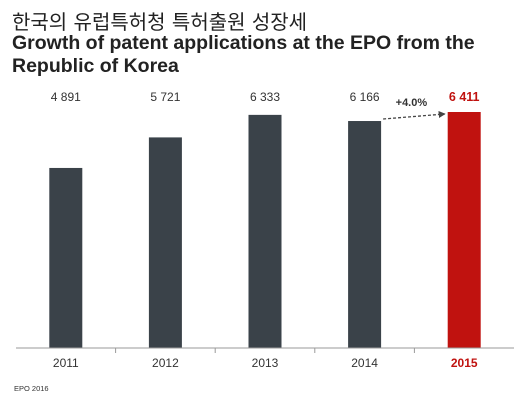 The width and height of the screenshot is (527, 400). I want to click on page-title-korean: 한국의 유럽특허청 특허출원 성장세, so click(160, 22).